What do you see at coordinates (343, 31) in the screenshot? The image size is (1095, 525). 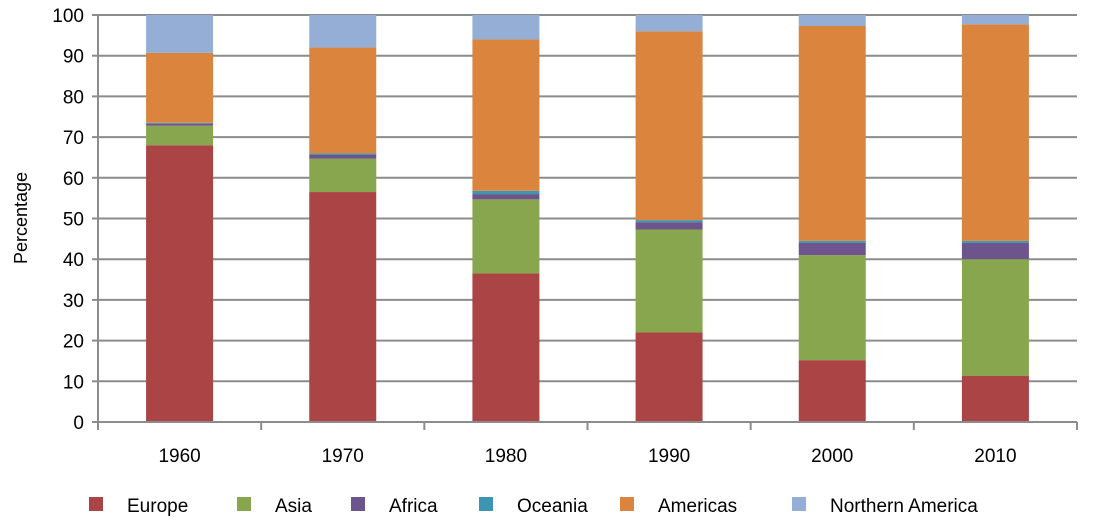 I see `bar-segment-northern-america-1970` at bounding box center [343, 31].